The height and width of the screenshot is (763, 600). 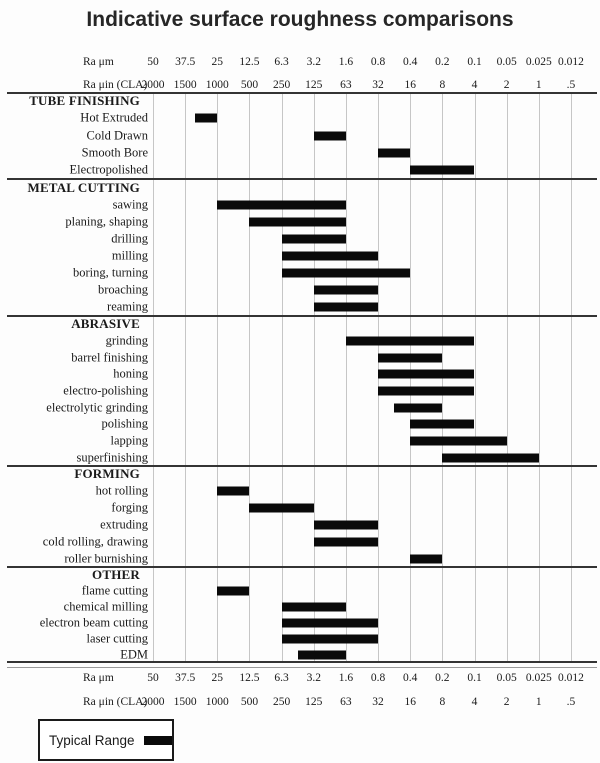 I want to click on process-label: Hot Extruded, so click(x=114, y=117).